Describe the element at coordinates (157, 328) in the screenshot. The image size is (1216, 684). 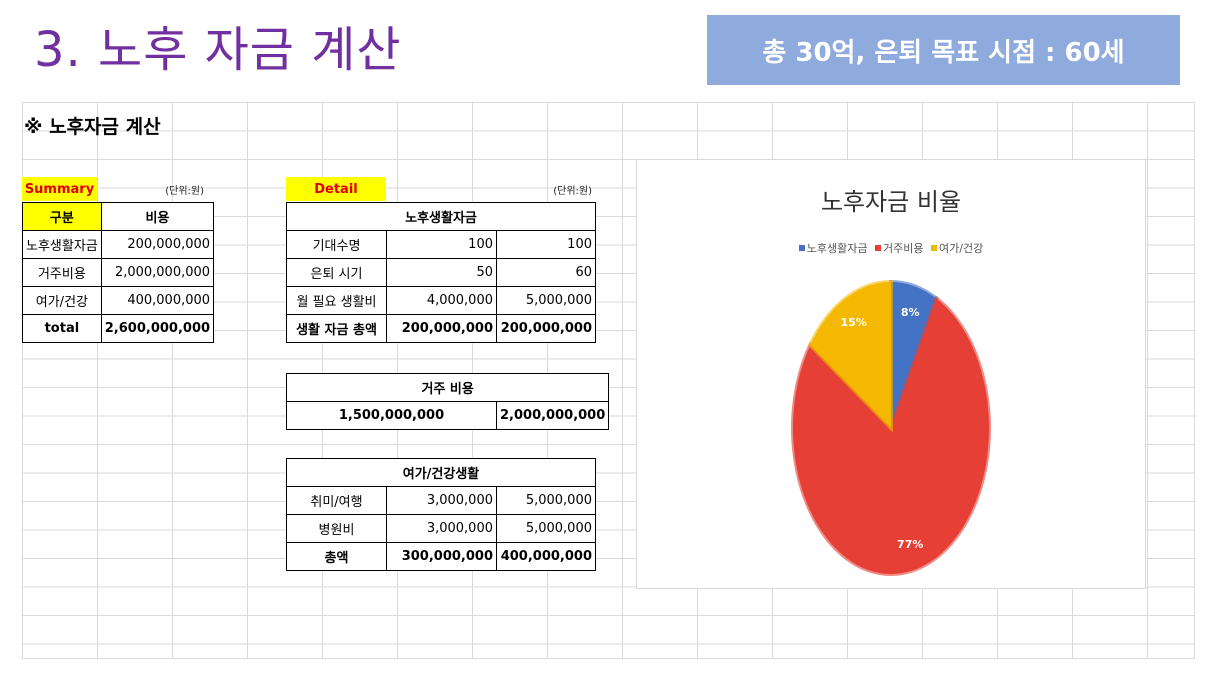
I see `summary-total-value: 2,600,000,000` at that location.